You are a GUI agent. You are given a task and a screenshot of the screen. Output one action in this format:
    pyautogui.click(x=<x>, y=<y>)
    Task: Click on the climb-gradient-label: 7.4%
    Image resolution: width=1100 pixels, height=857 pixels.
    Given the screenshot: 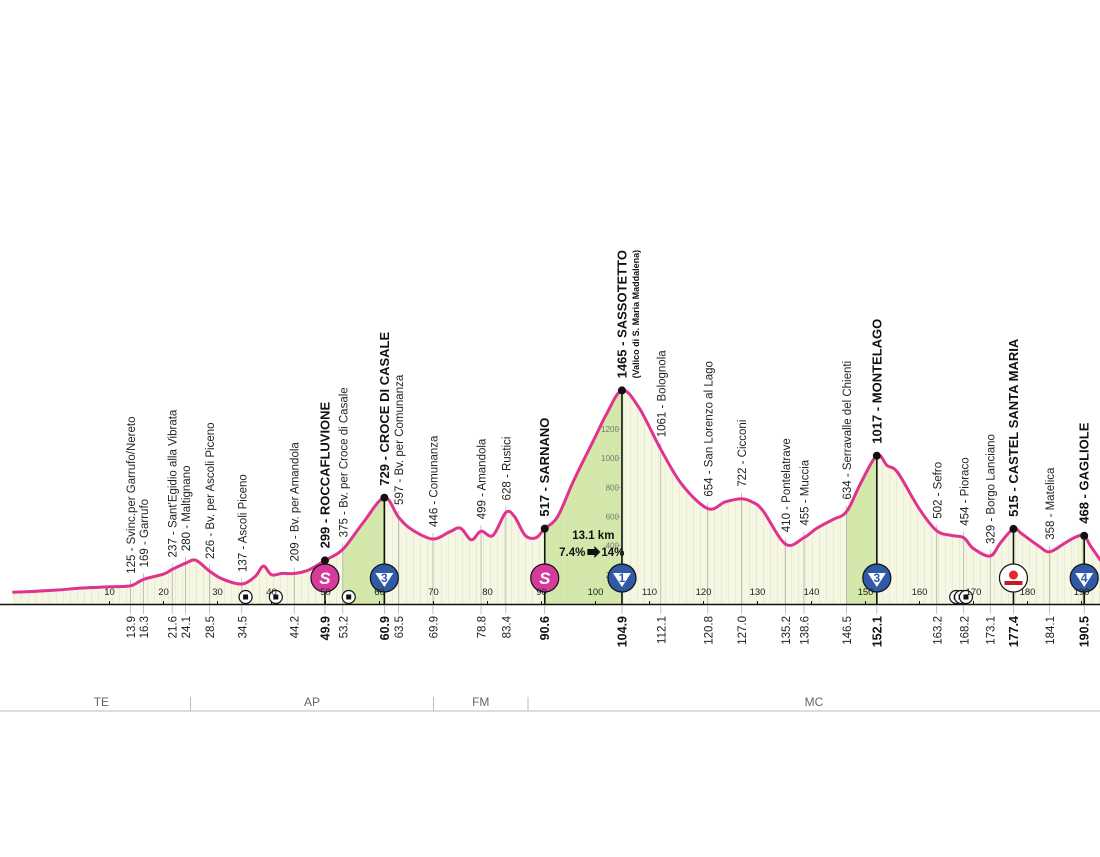 What is the action you would take?
    pyautogui.click(x=572, y=553)
    